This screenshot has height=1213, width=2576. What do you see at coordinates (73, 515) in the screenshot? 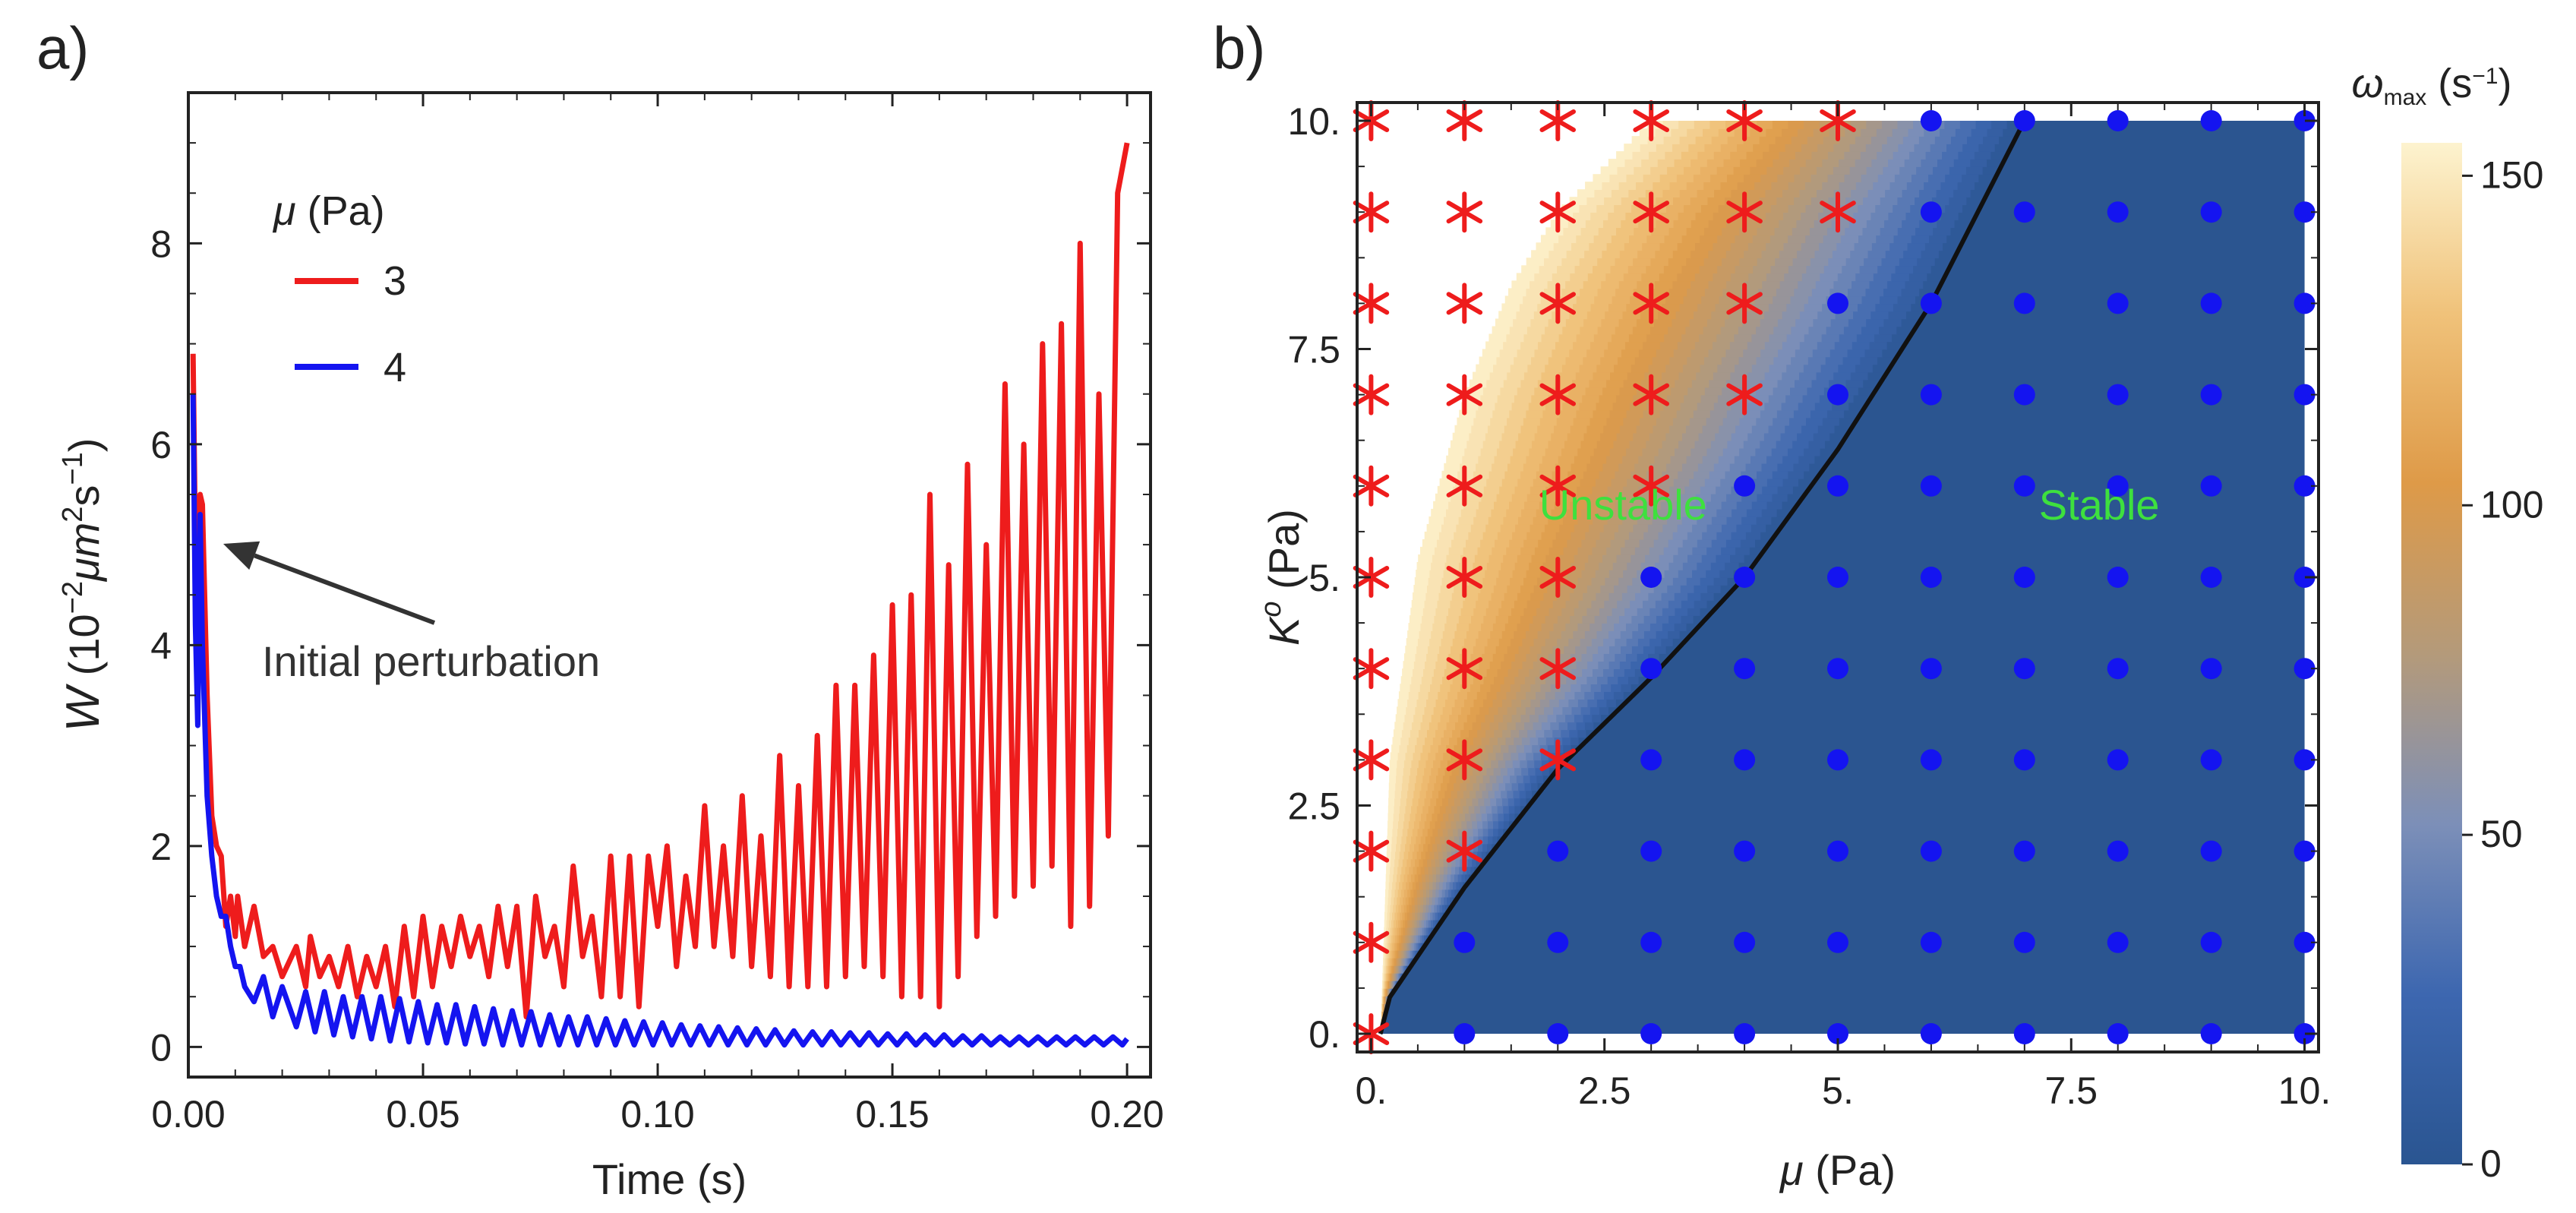
I see `y-axis-exp-2: 2` at bounding box center [73, 515].